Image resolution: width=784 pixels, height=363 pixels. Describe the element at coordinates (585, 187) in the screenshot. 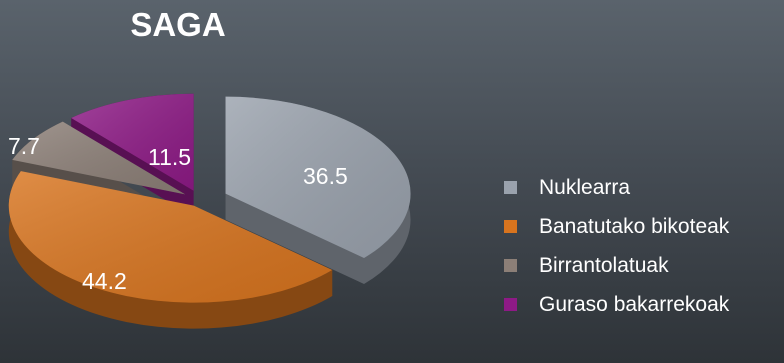

I see `legend-label: Nuklearra` at that location.